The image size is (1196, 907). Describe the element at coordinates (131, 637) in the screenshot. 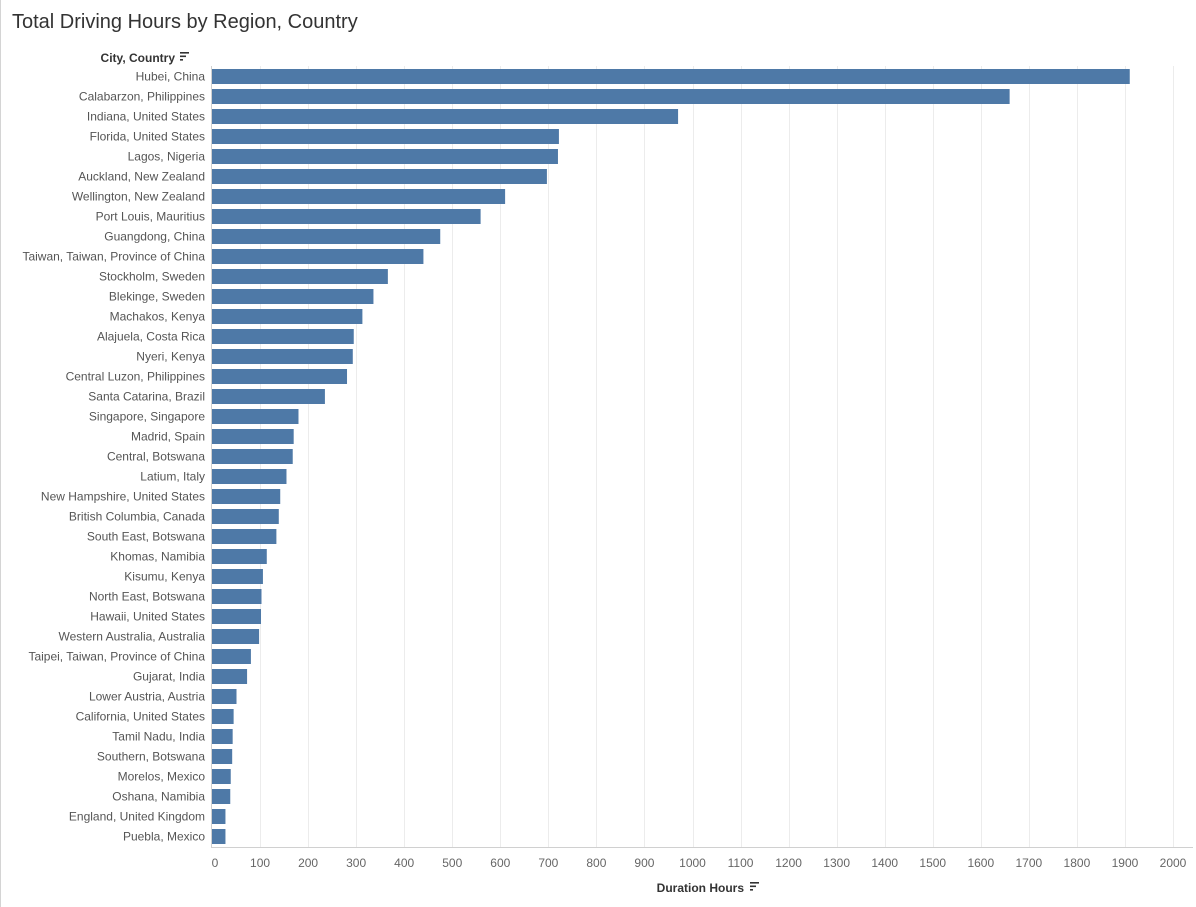

I see `row-label: Western Australia, Australia` at that location.